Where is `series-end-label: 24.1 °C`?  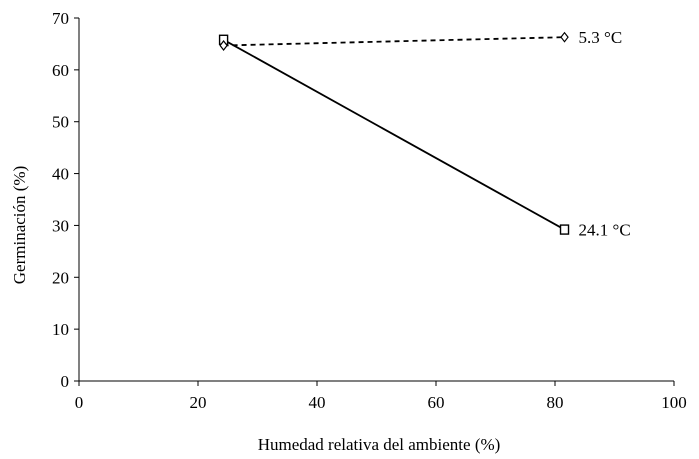
series-end-label: 24.1 °C is located at coordinates (605, 230).